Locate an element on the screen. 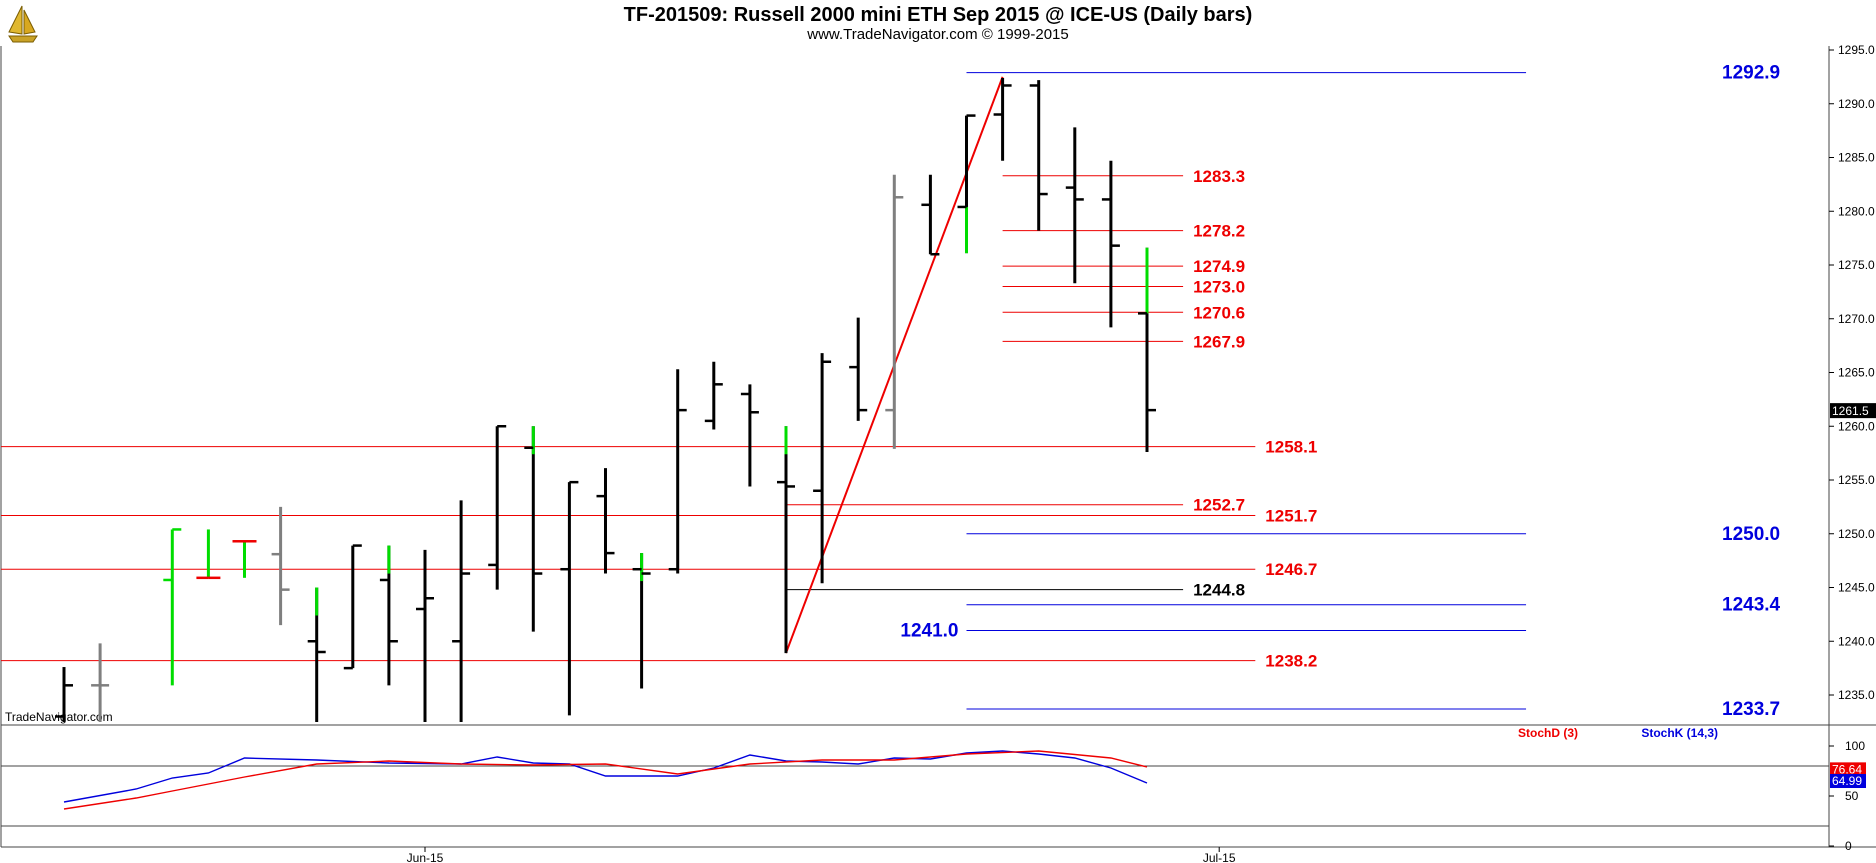  time-tick-label: Jul-15 is located at coordinates (1219, 857).